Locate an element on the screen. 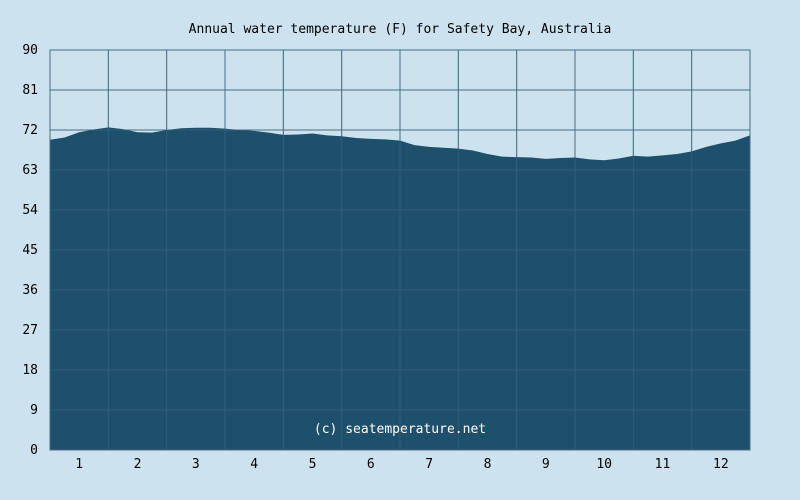 The width and height of the screenshot is (800, 500). x-tick-label: 8 is located at coordinates (488, 464).